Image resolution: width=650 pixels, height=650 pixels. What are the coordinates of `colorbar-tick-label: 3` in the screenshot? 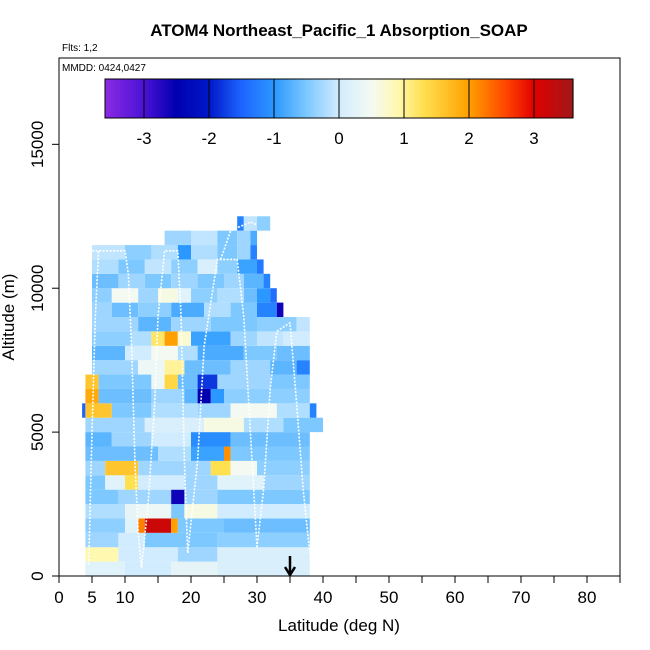 It's located at (533, 138).